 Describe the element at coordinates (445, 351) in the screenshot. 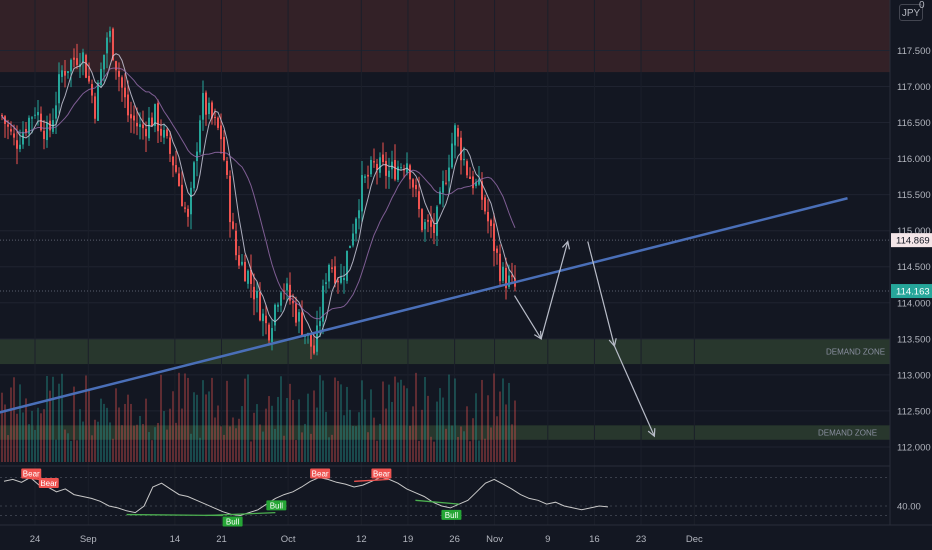

I see `demand-zone-band` at that location.